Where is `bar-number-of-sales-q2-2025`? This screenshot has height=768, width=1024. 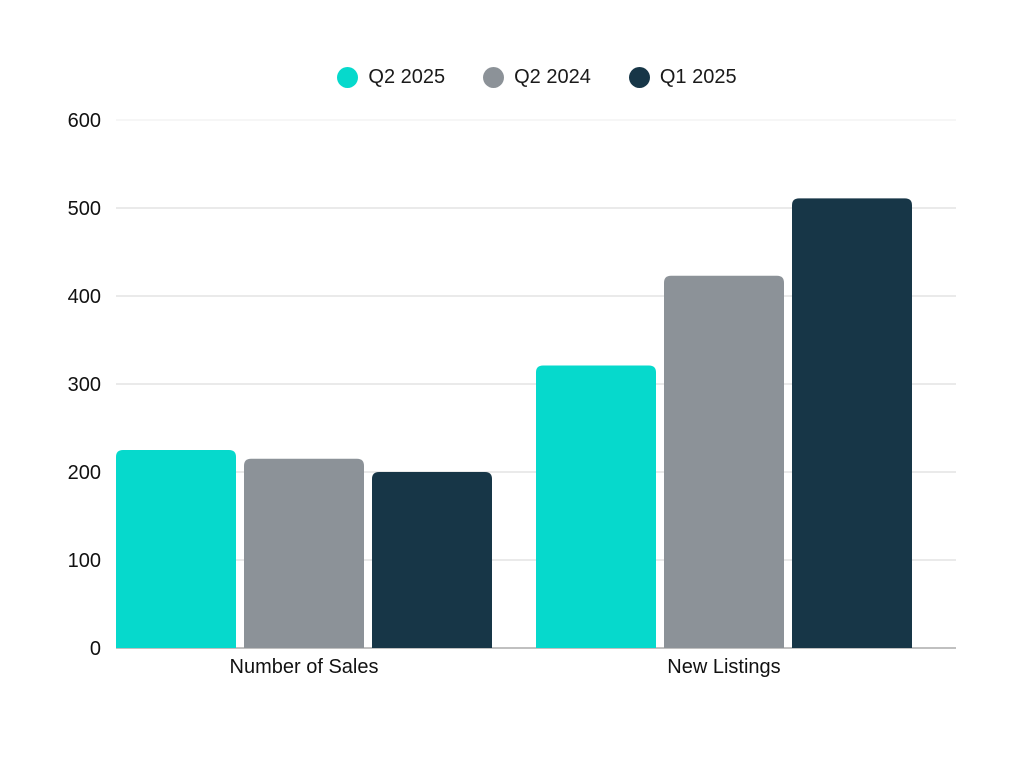 bar-number-of-sales-q2-2025 is located at coordinates (176, 549).